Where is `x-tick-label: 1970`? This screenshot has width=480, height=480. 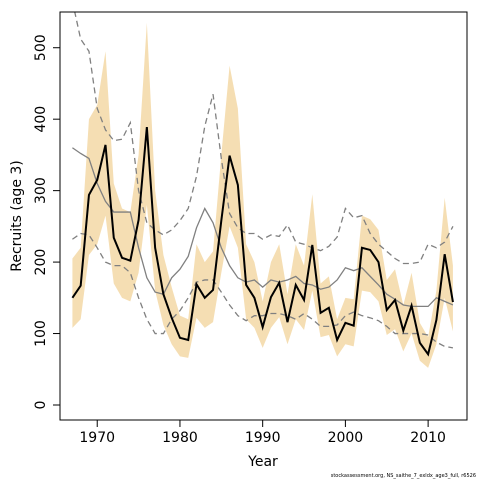
x-tick-label: 1970 is located at coordinates (97, 438).